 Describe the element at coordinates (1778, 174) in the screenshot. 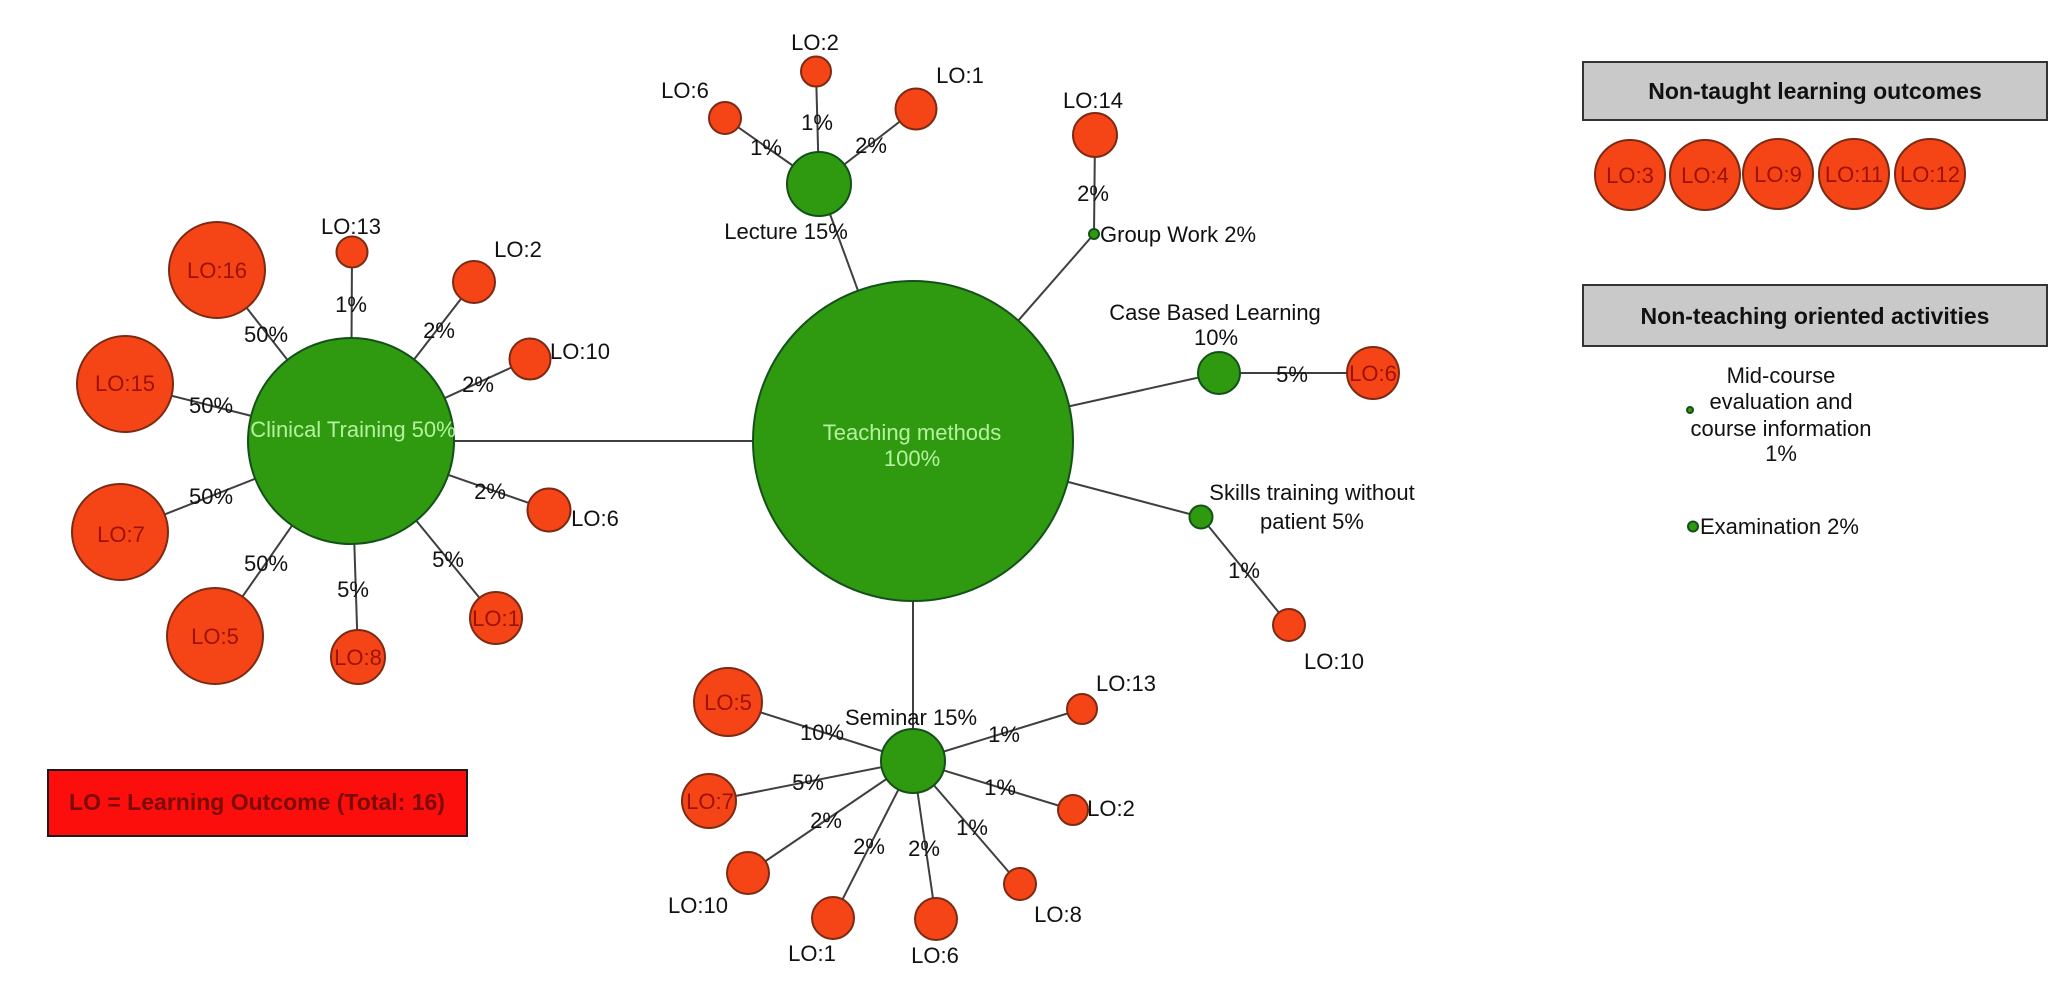

I see `svg-text: LO:9` at that location.